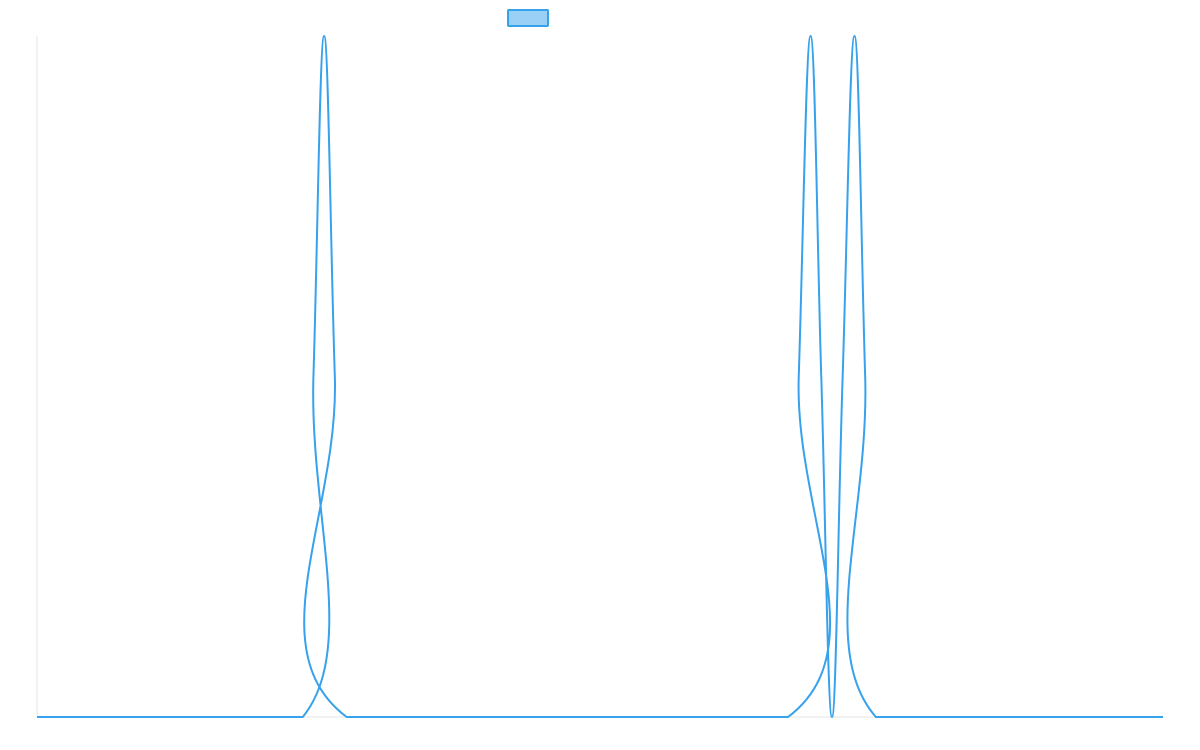  I want to click on legend-swatch, so click(528, 18).